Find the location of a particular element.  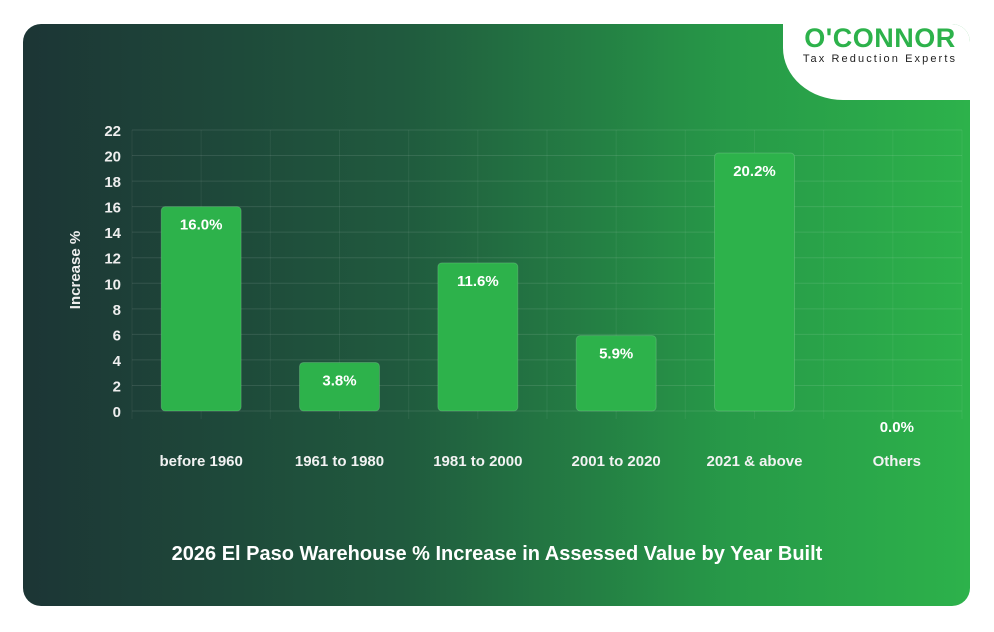

y-tick-label: 18 is located at coordinates (112, 182).